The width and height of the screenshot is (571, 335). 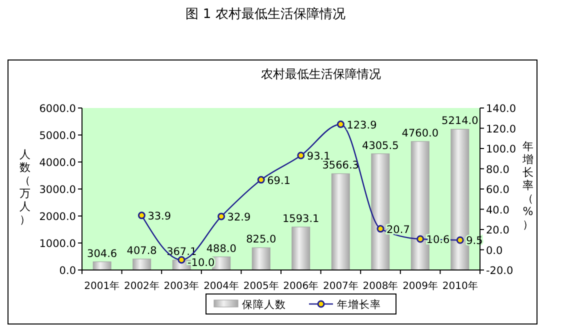 I want to click on y2-tick-label: 120.0, so click(x=501, y=129).